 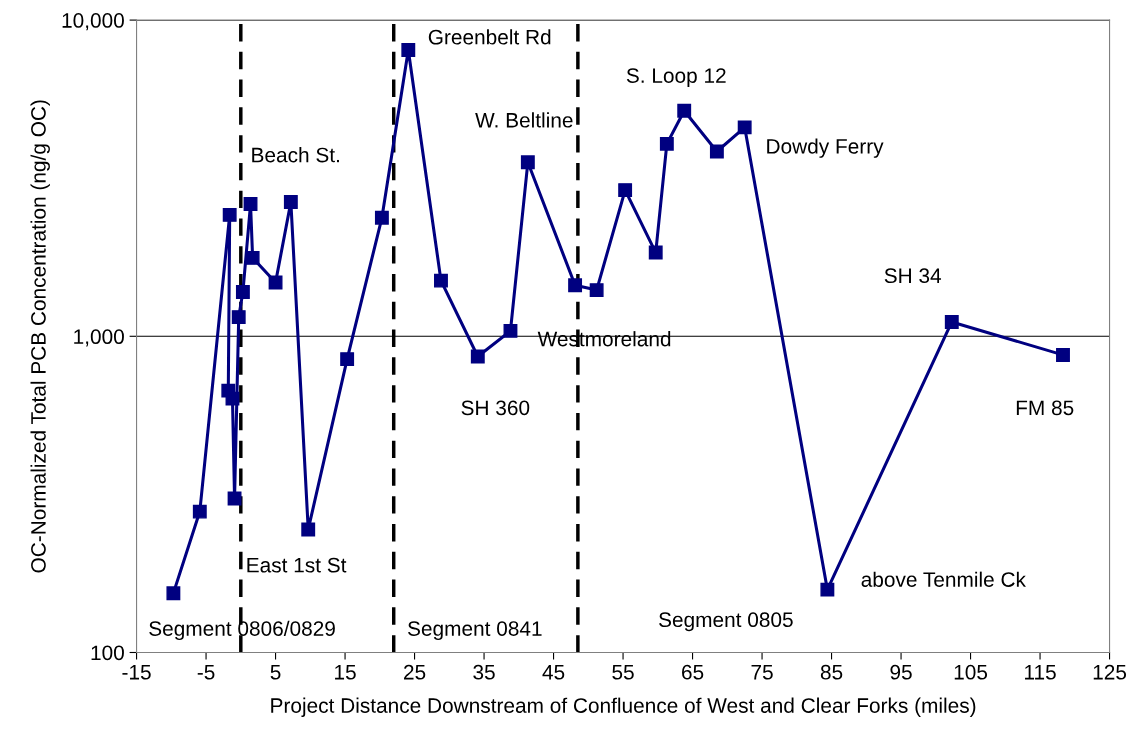 I want to click on annotation: Beach St., so click(x=295, y=155).